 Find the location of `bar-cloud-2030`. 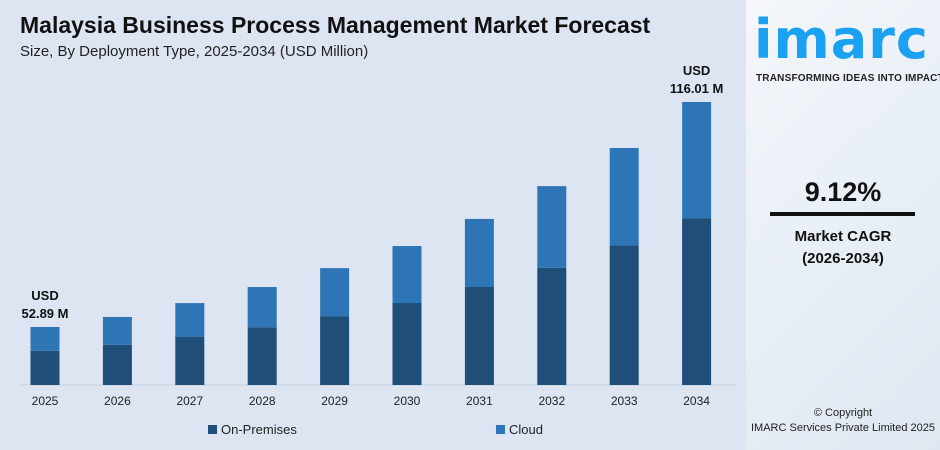

bar-cloud-2030 is located at coordinates (407, 275).